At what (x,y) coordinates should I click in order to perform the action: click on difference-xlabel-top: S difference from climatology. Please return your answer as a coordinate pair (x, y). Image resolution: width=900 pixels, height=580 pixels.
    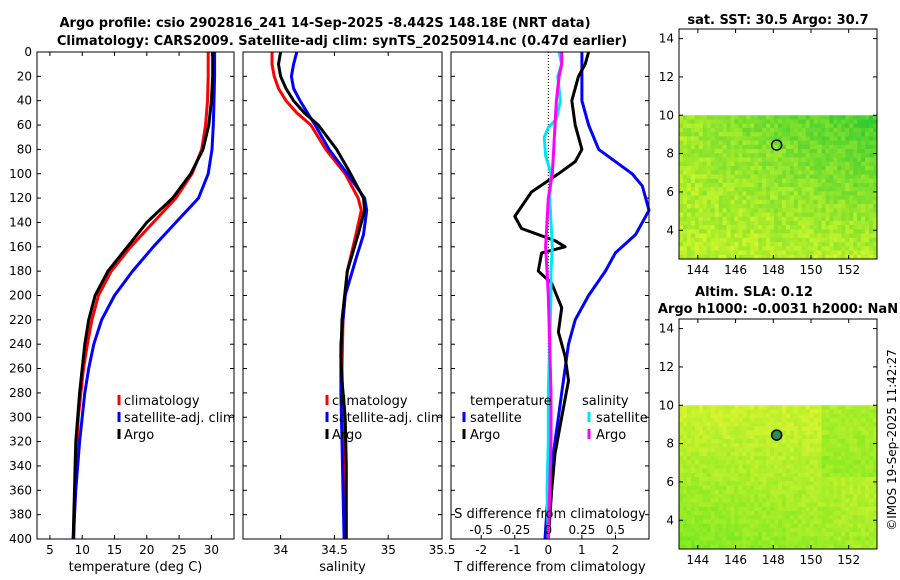
    Looking at the image, I should click on (550, 514).